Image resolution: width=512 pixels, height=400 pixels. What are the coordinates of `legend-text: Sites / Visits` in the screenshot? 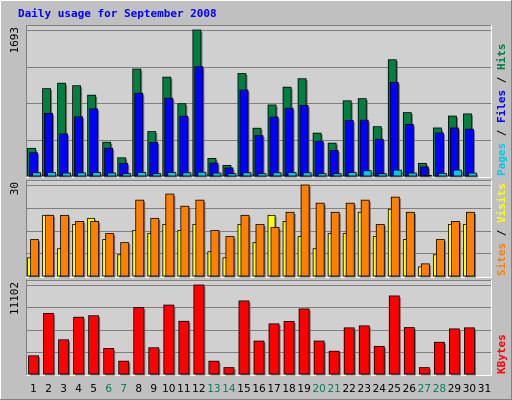 It's located at (501, 229).